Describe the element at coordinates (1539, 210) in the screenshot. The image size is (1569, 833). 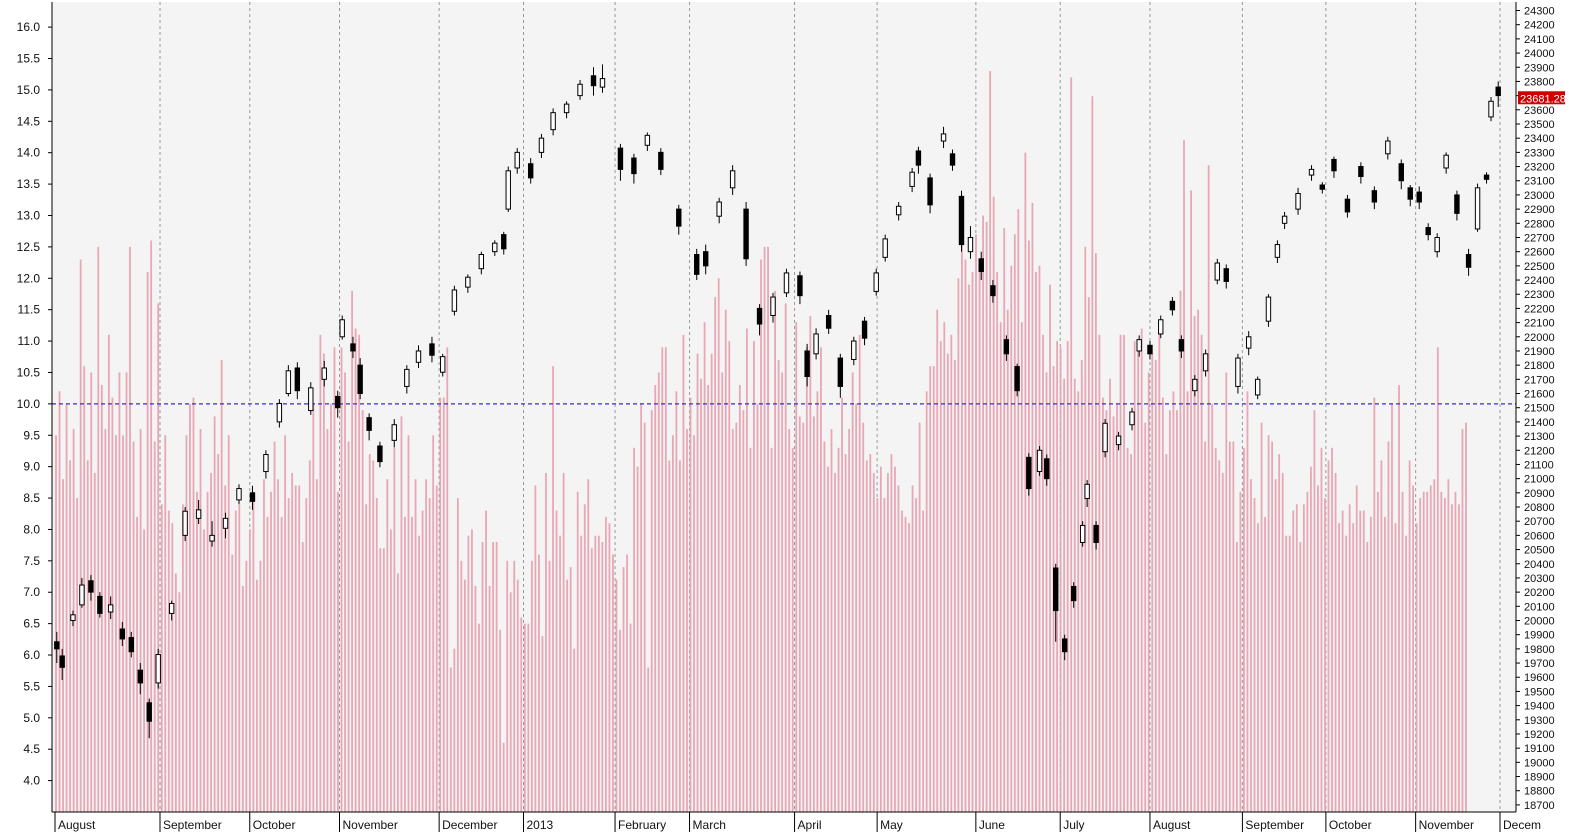
I see `right-tick-label: 22900` at that location.